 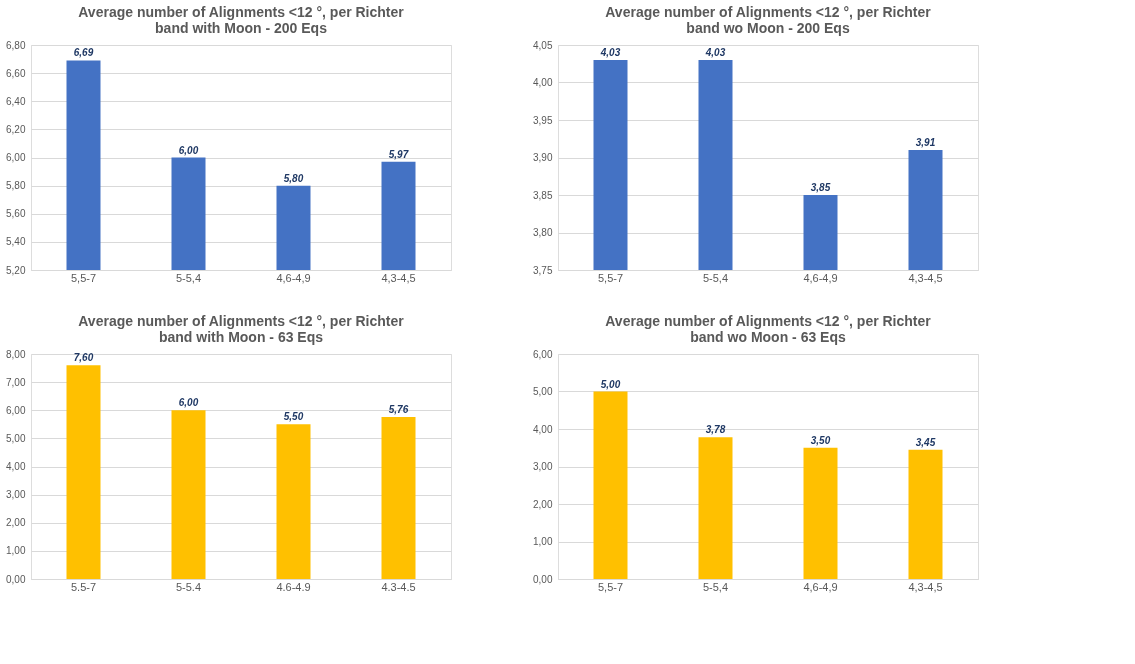 What do you see at coordinates (16, 382) in the screenshot?
I see `y-tick-label: 7,00` at bounding box center [16, 382].